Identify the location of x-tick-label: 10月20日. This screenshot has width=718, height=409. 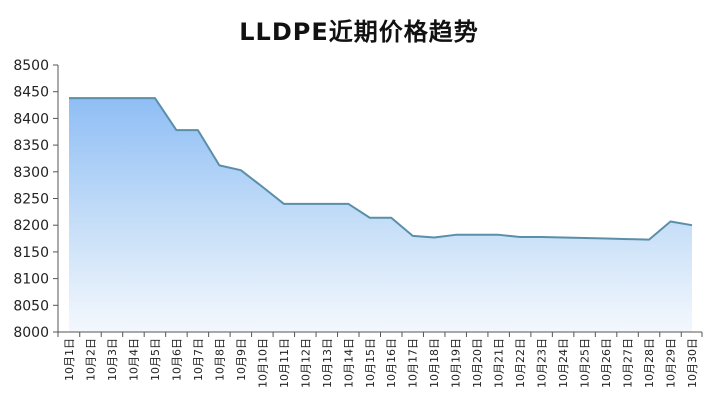
(477, 363).